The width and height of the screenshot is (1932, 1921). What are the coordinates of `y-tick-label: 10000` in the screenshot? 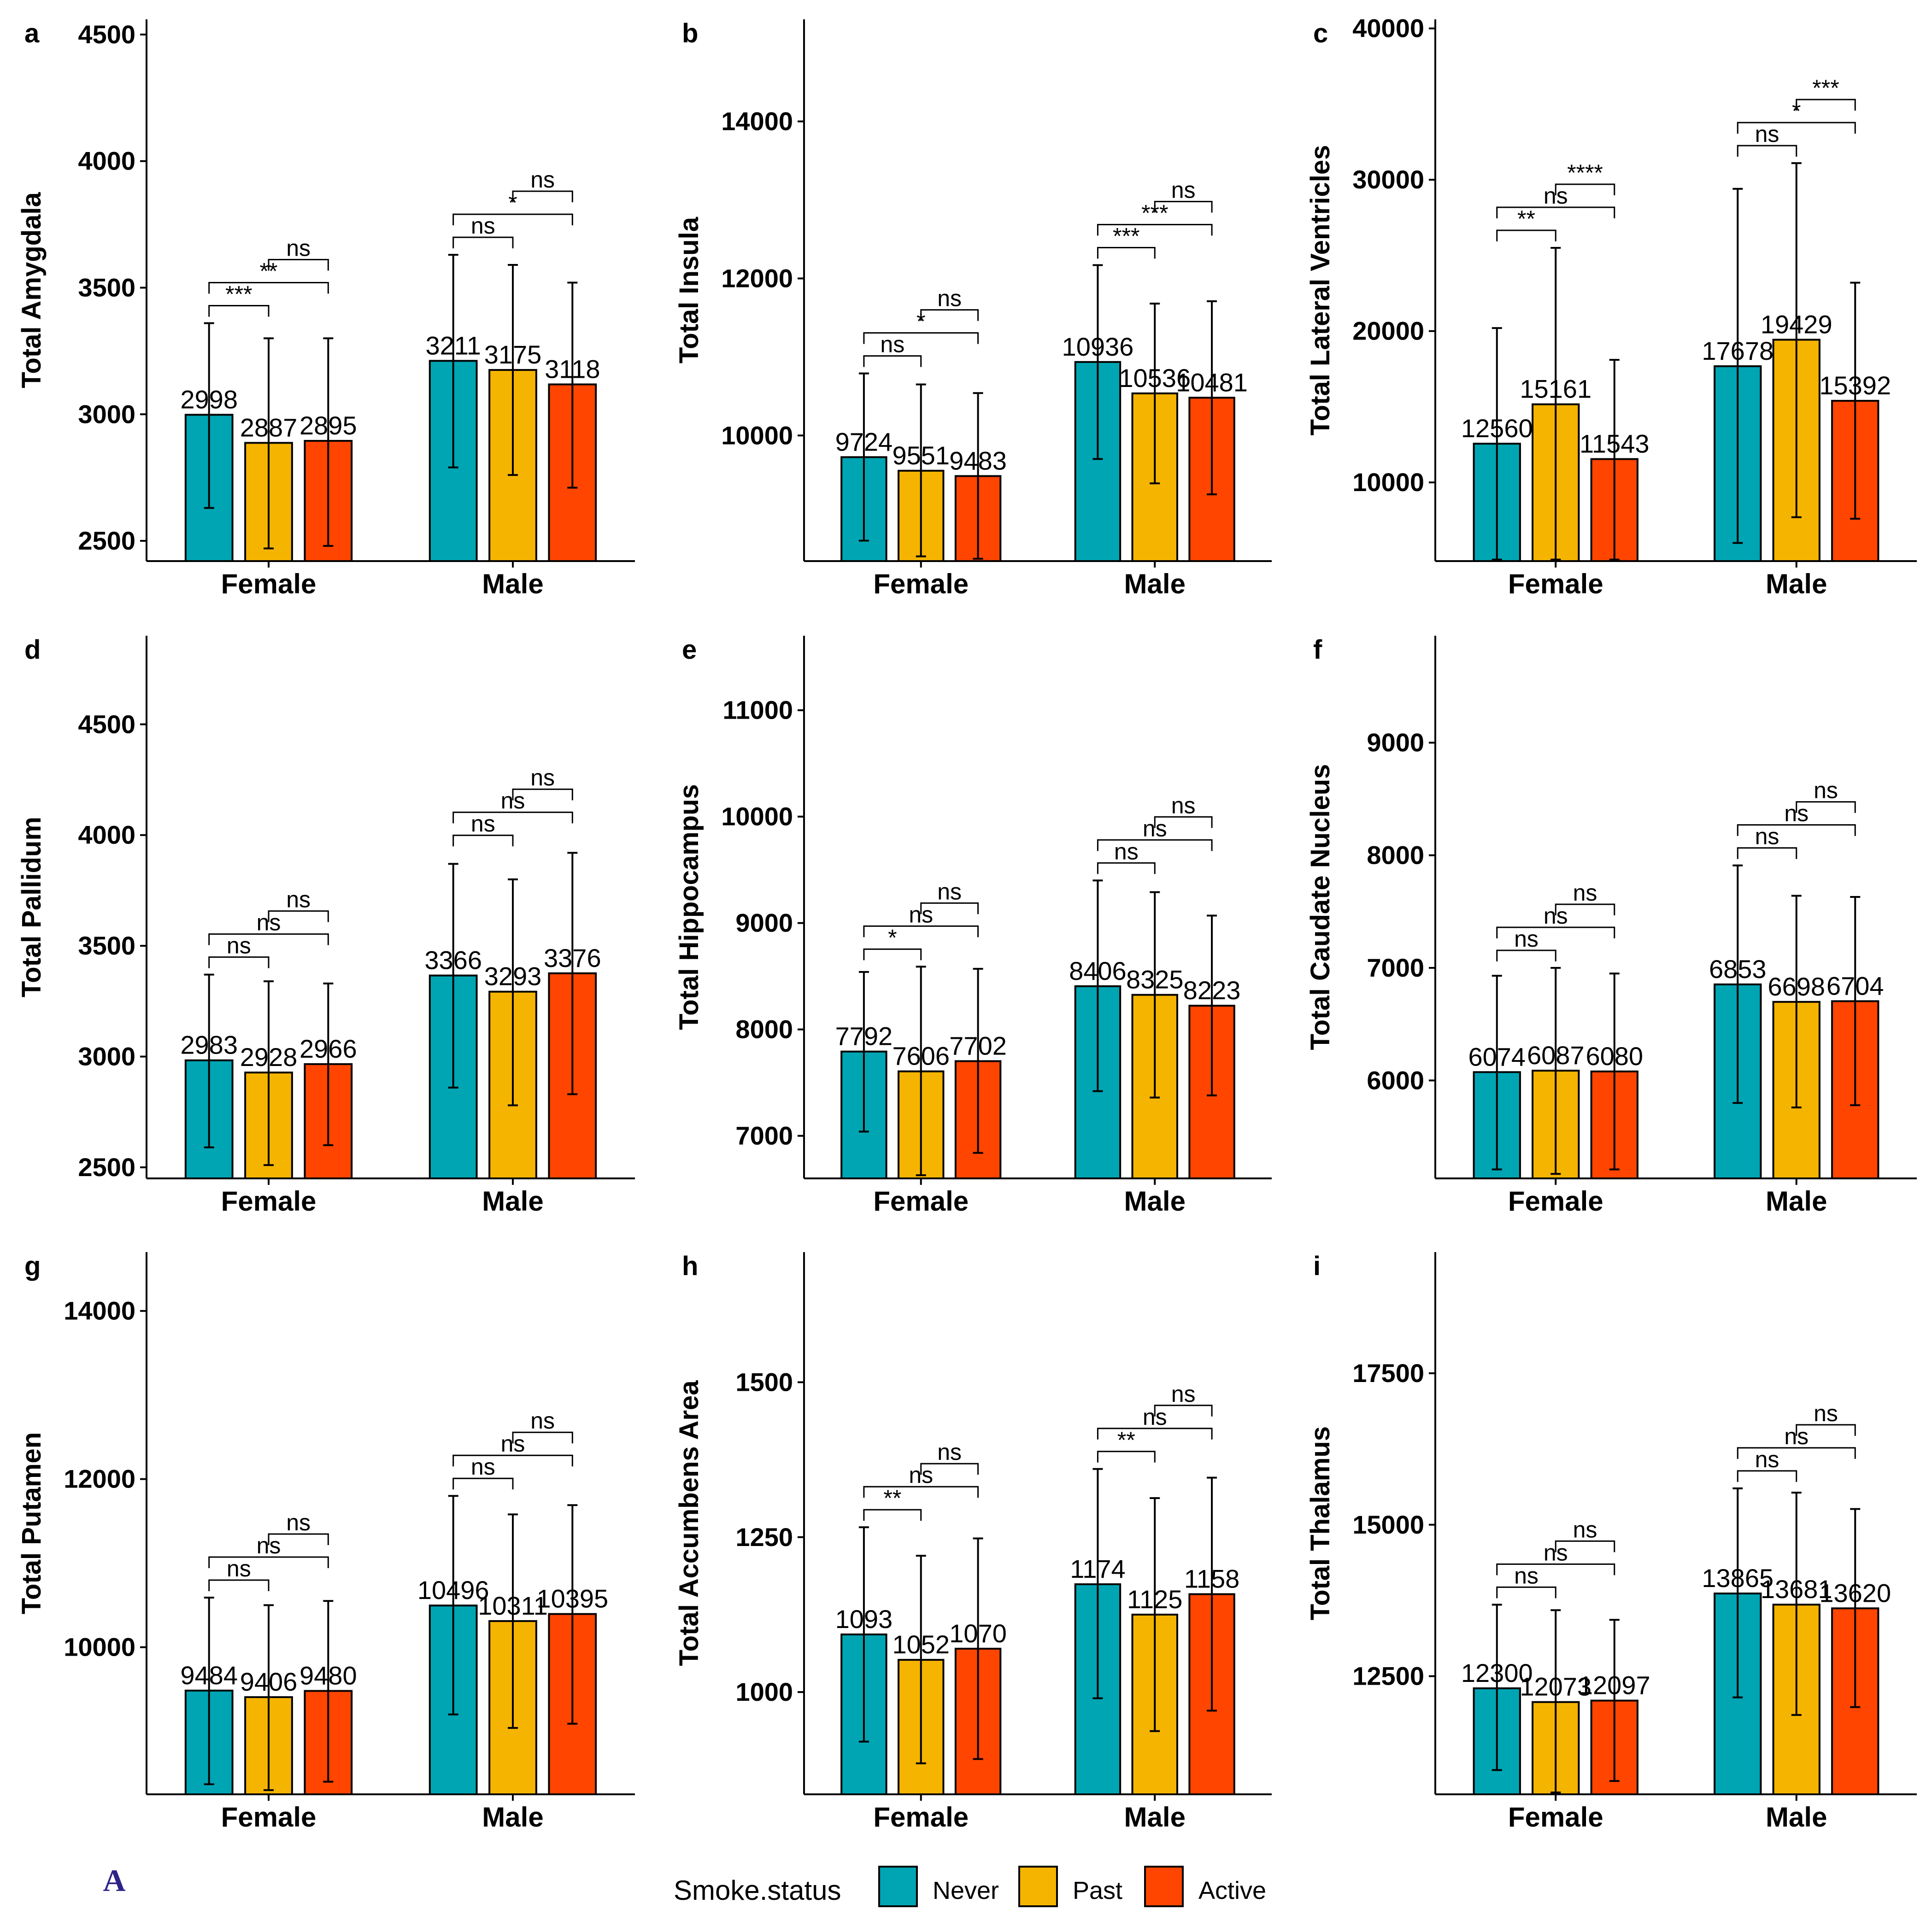 It's located at (1388, 483).